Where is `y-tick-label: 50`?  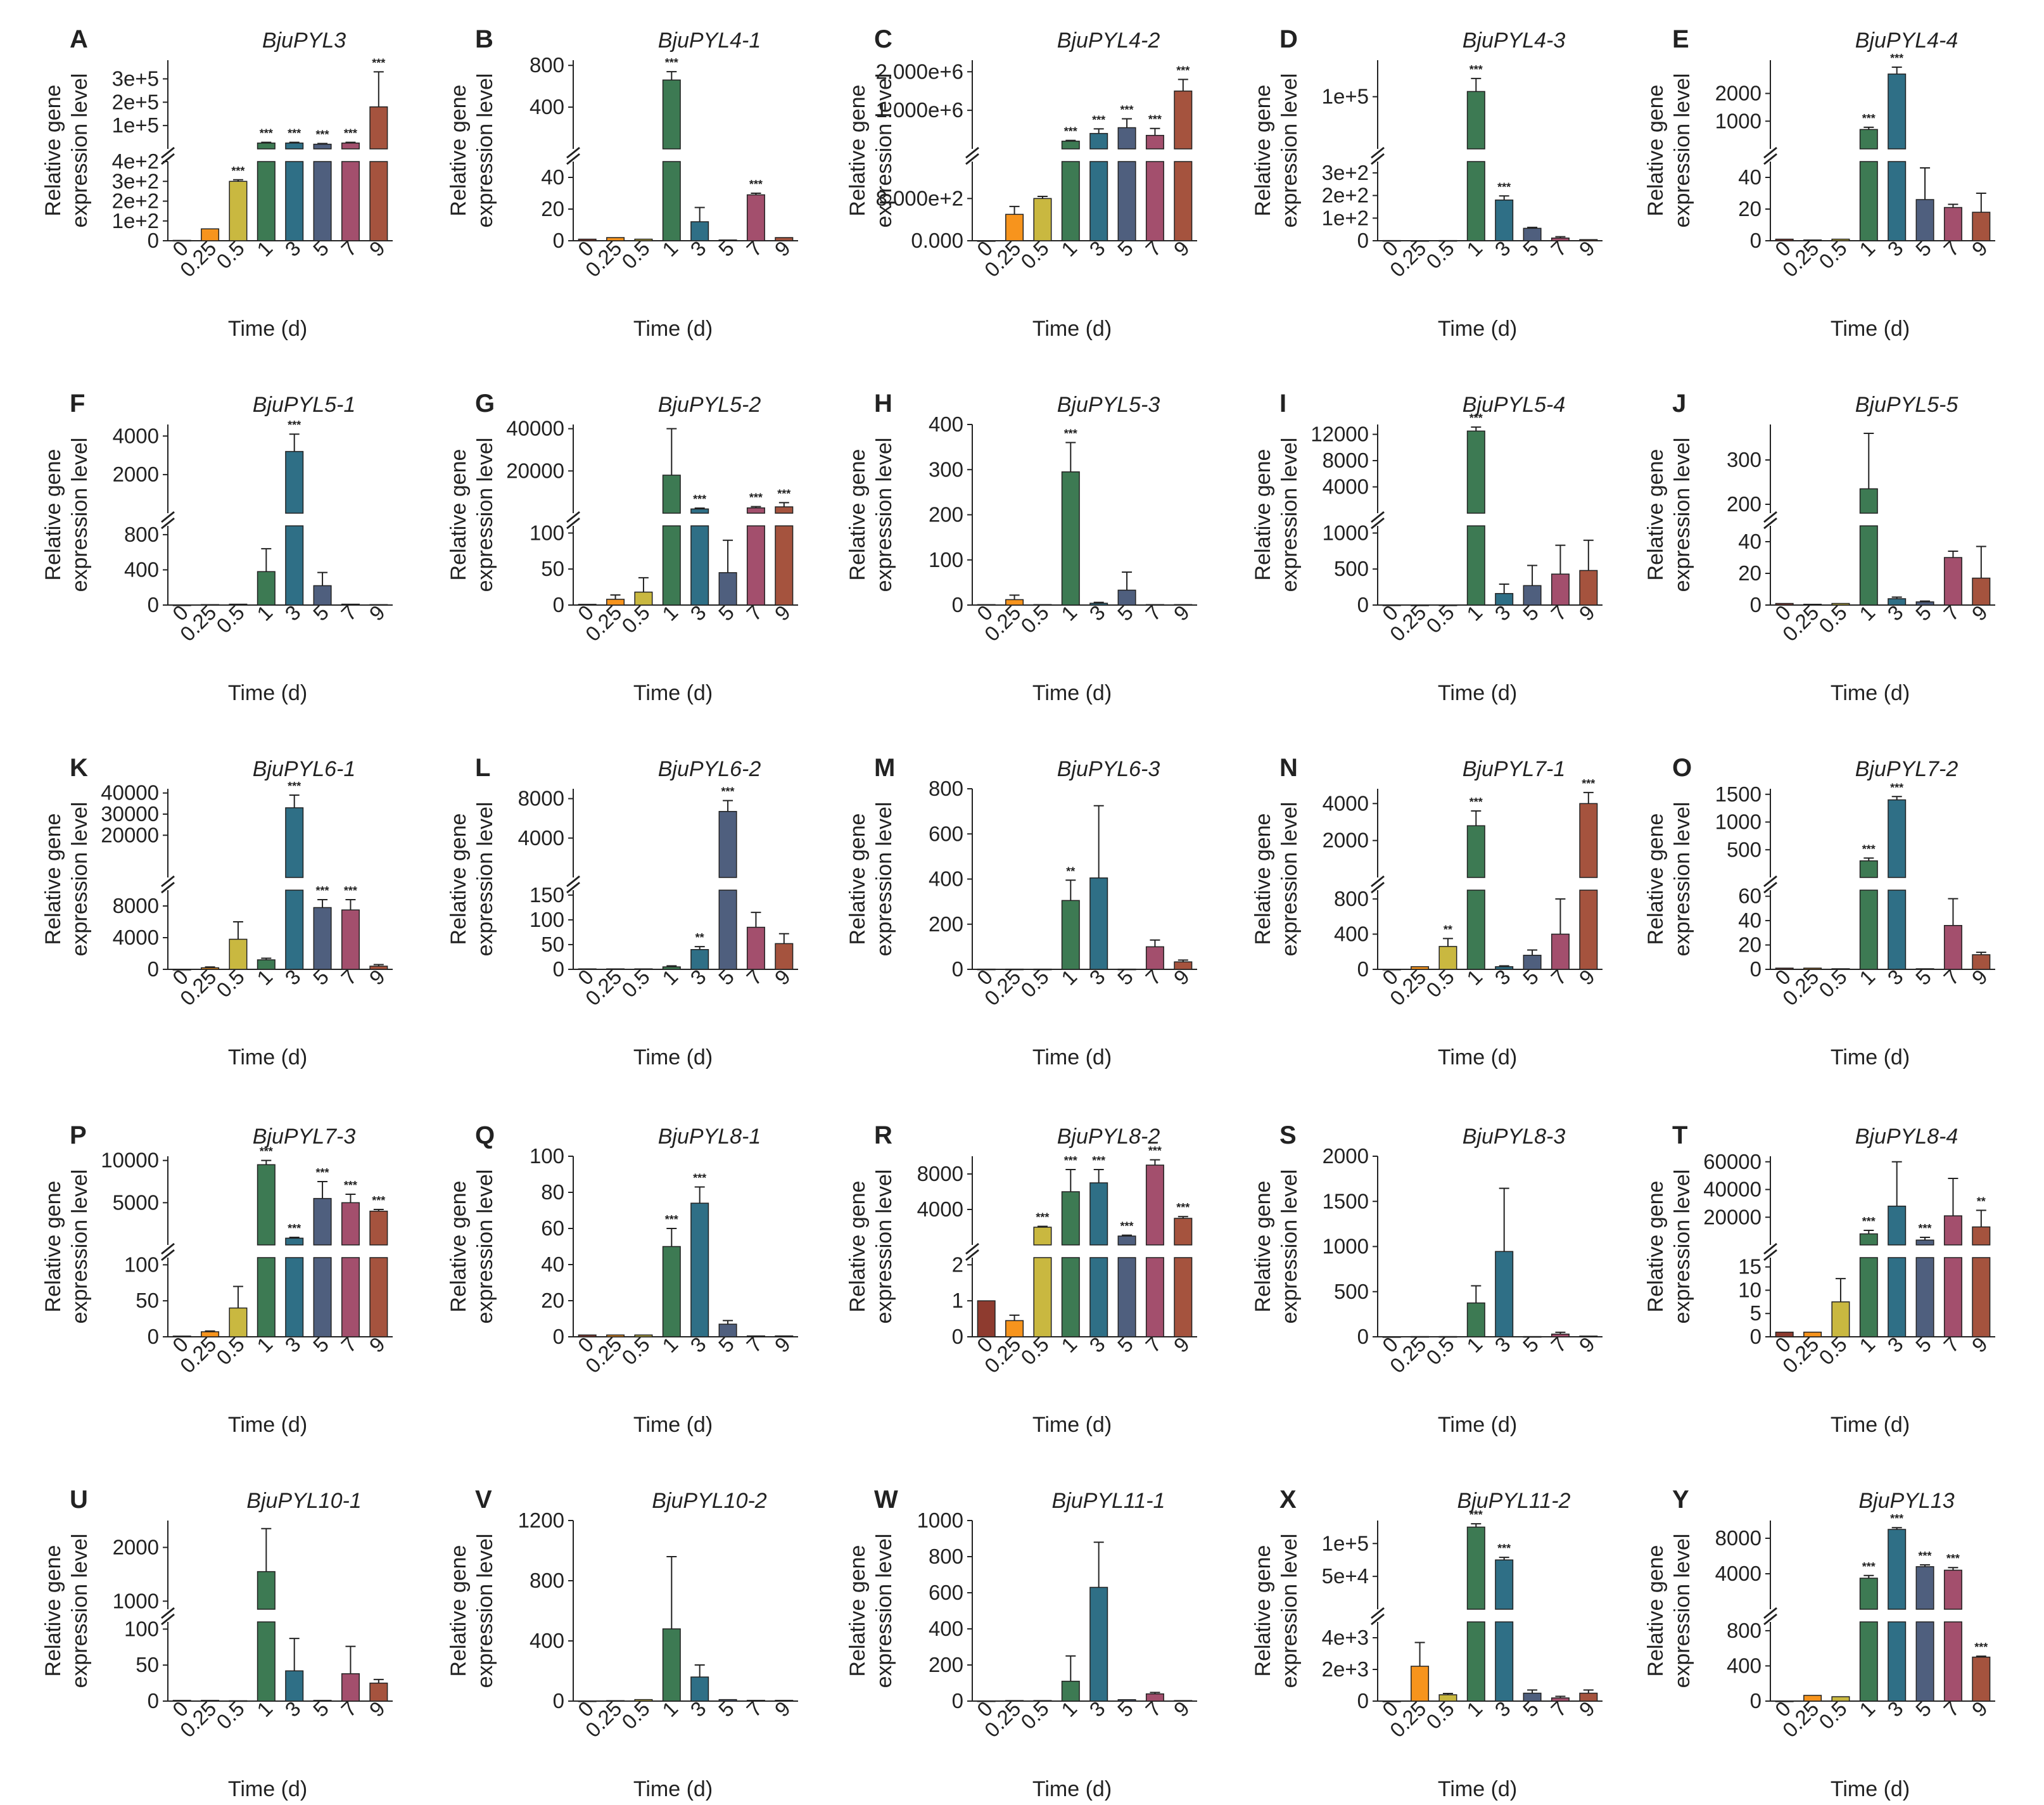
y-tick-label: 50 is located at coordinates (552, 944).